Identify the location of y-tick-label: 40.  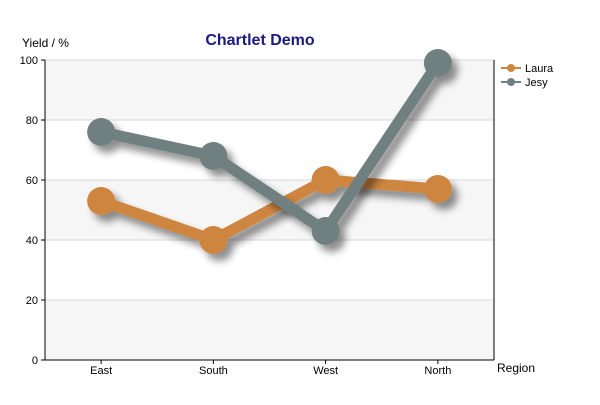
(32, 241).